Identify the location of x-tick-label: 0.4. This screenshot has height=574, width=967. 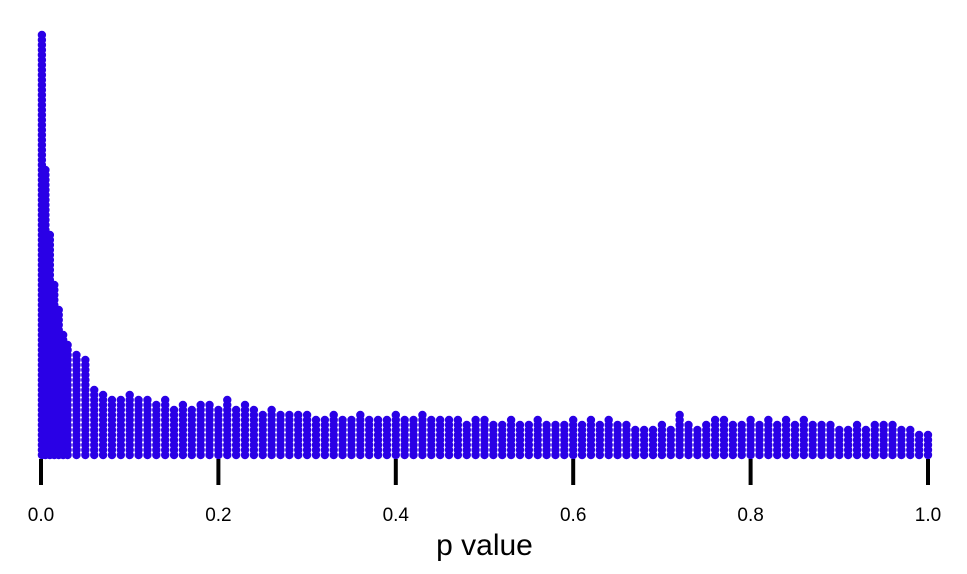
(396, 515).